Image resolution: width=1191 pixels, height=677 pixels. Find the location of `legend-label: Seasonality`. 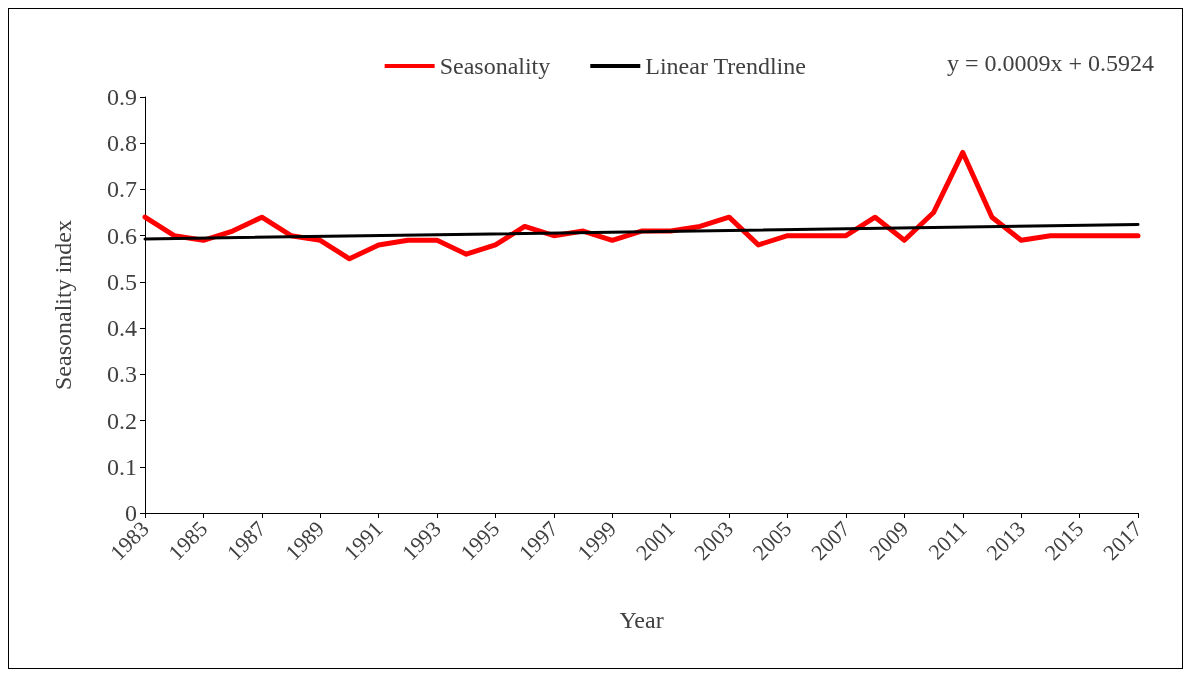

legend-label: Seasonality is located at coordinates (495, 66).